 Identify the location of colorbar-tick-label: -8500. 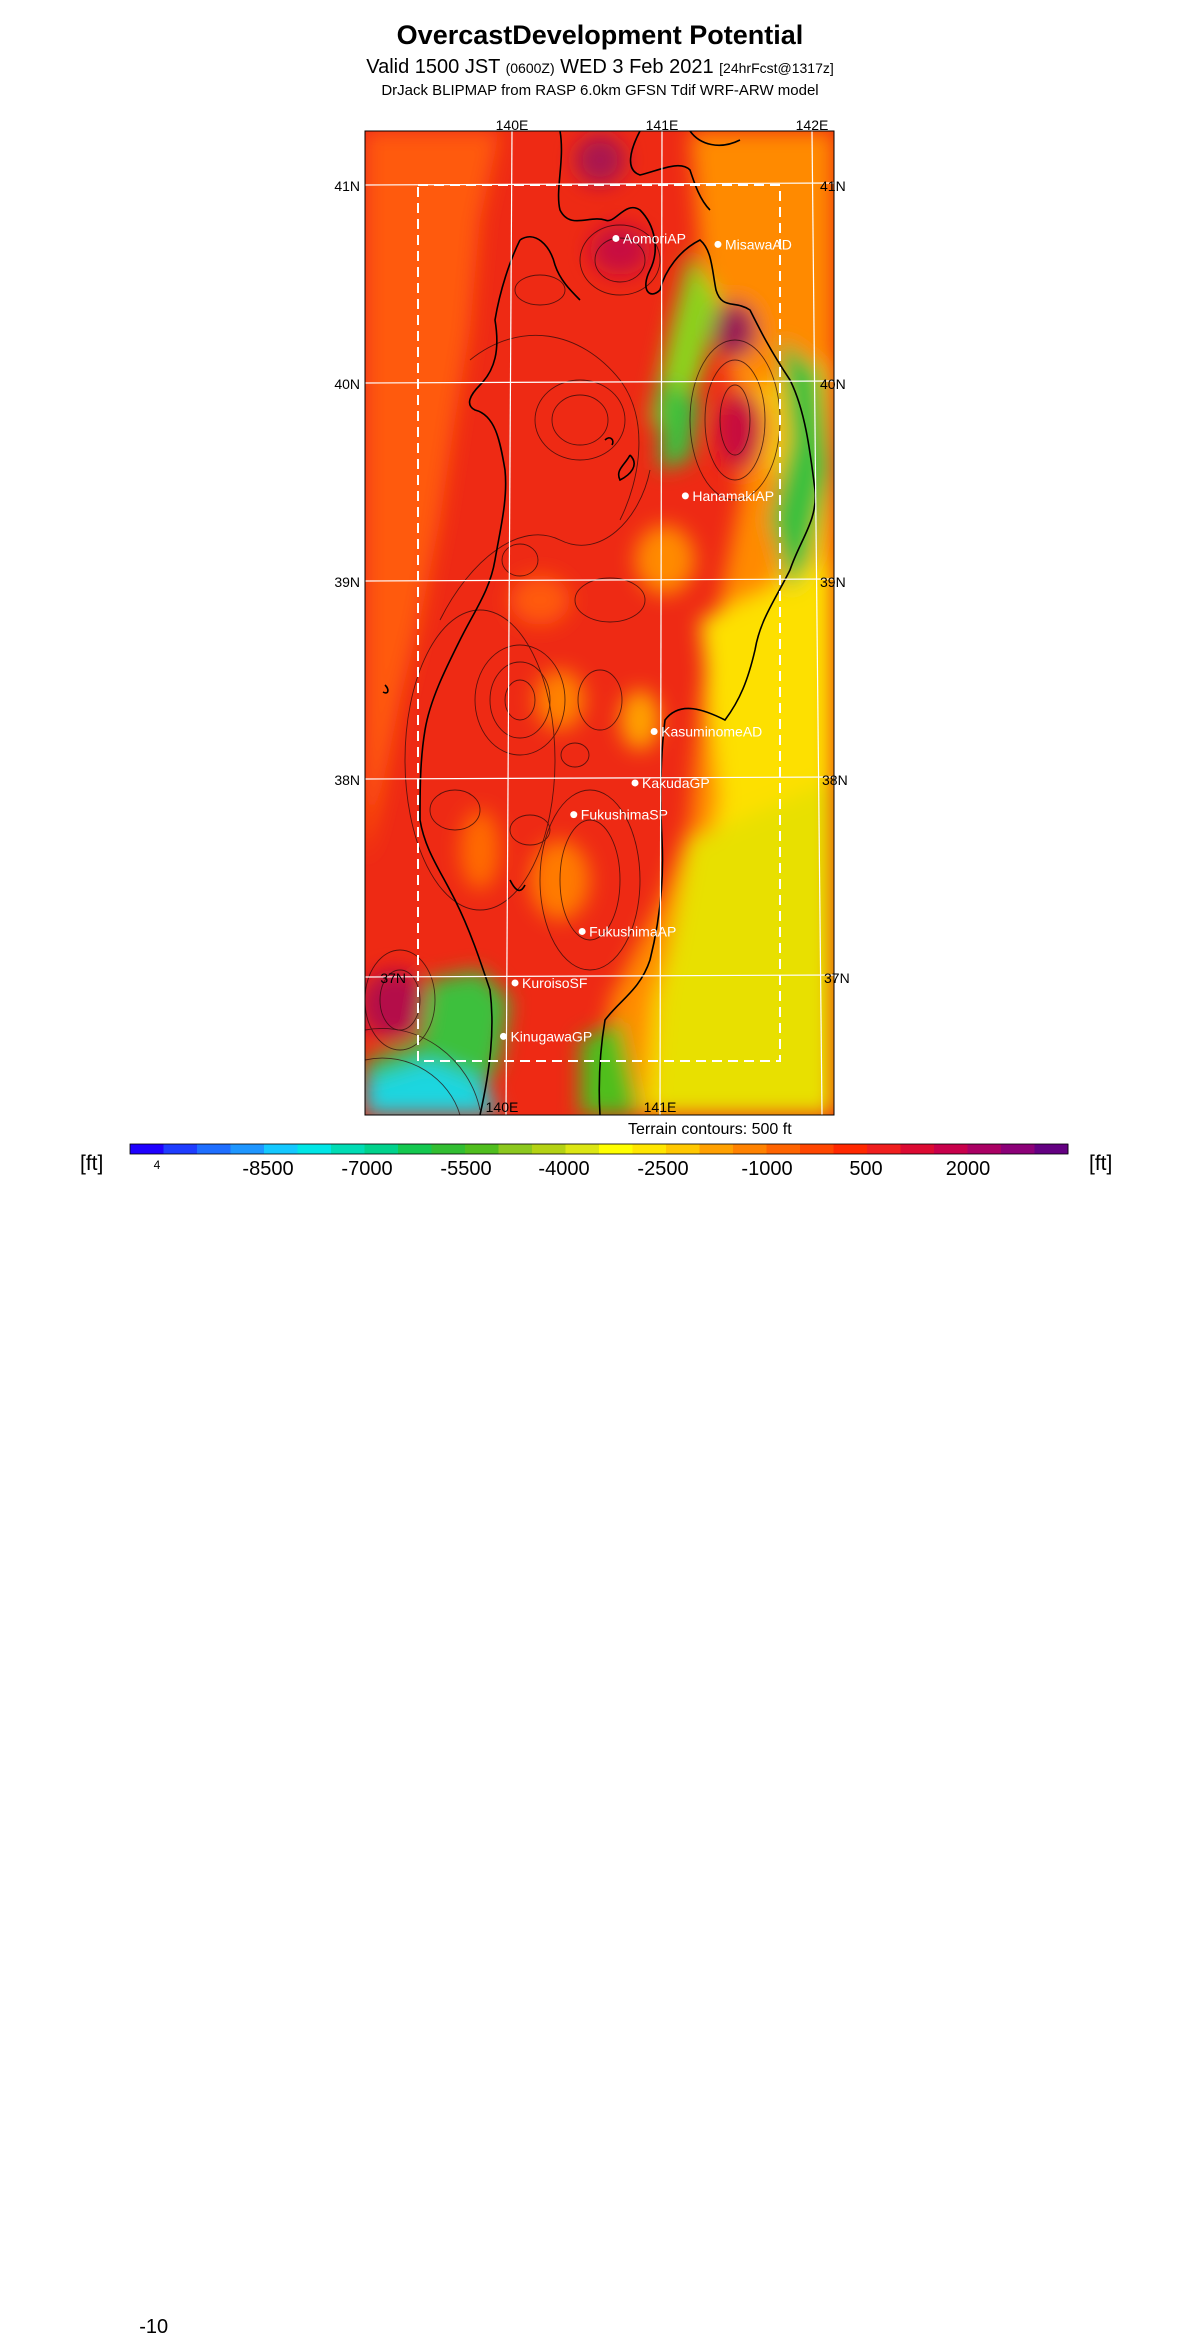
(268, 1169).